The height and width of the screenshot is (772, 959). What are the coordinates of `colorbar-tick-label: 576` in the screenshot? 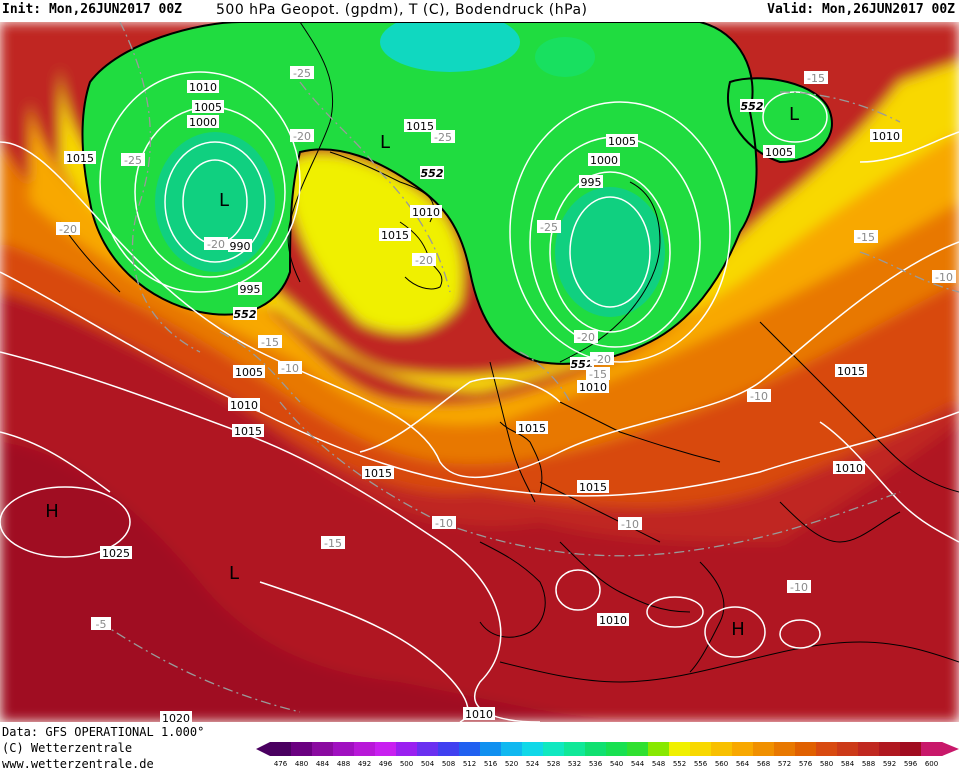 It's located at (806, 764).